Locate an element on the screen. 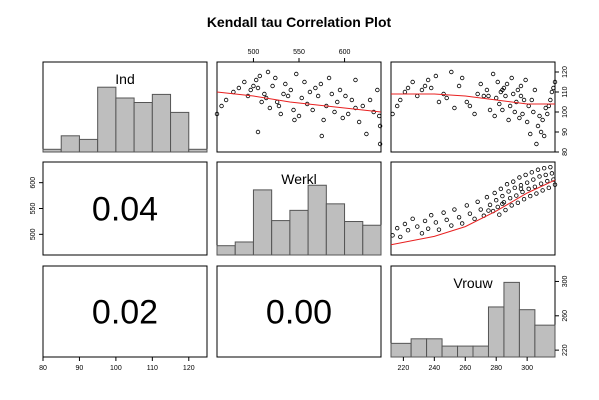  corr-value: 0.02 is located at coordinates (125, 313).